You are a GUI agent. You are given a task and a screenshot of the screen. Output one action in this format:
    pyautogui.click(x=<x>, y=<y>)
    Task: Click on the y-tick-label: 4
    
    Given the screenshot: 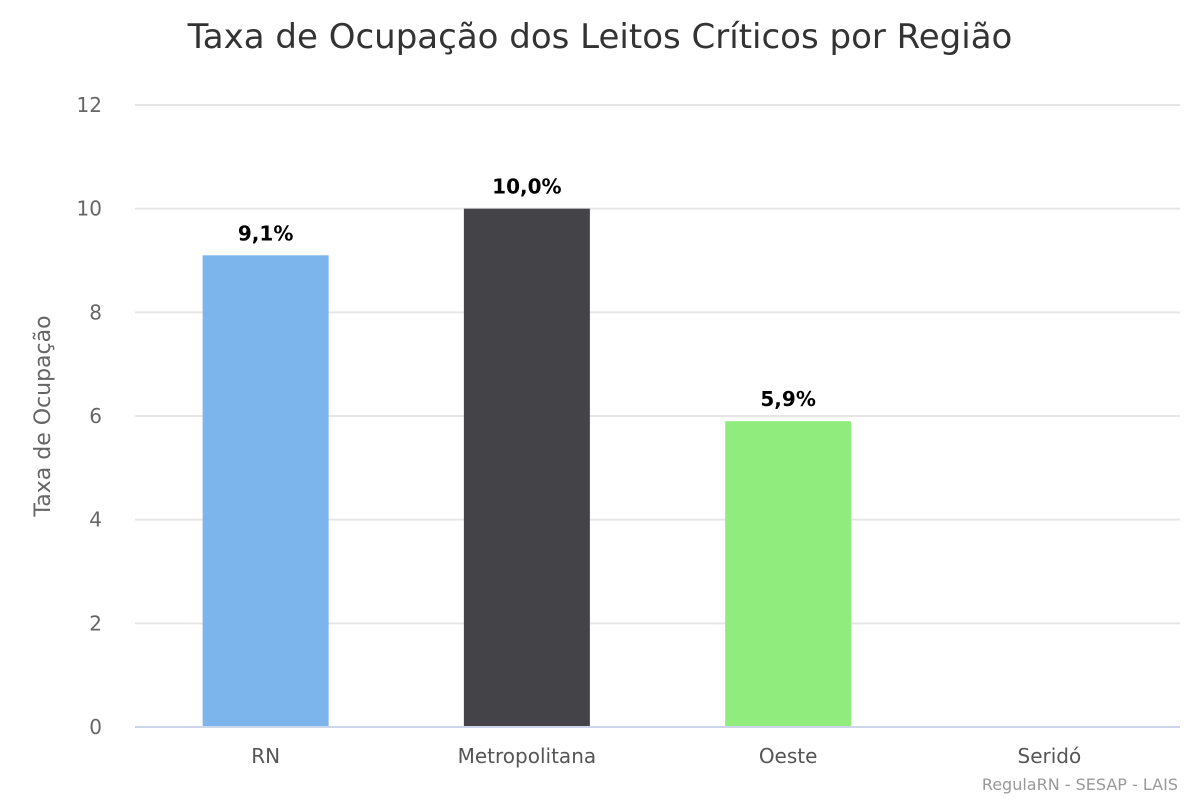 What is the action you would take?
    pyautogui.click(x=95, y=520)
    